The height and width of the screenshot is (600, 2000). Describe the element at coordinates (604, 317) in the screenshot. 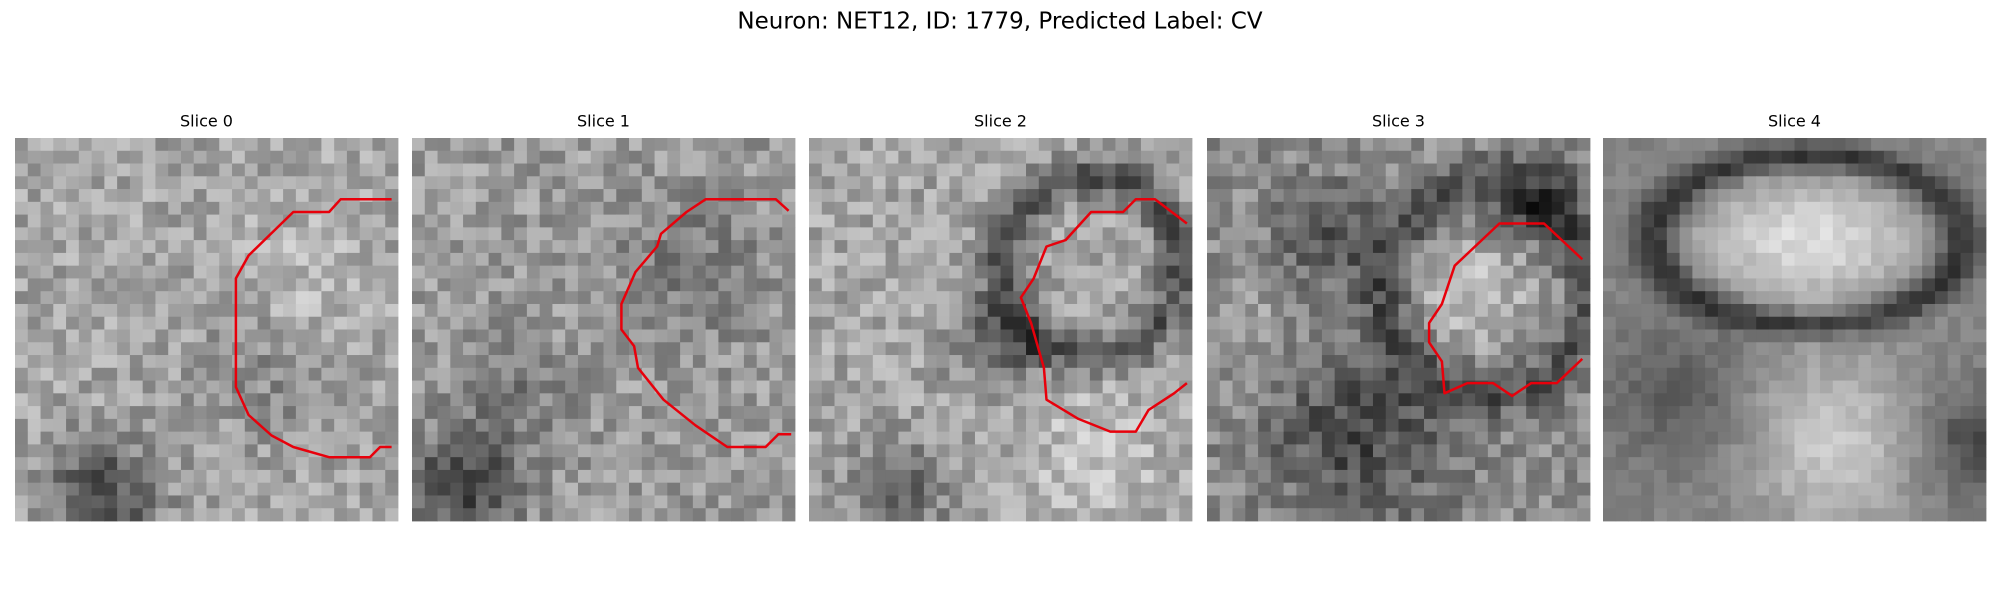

I see `slice-panel: Slice 1` at that location.